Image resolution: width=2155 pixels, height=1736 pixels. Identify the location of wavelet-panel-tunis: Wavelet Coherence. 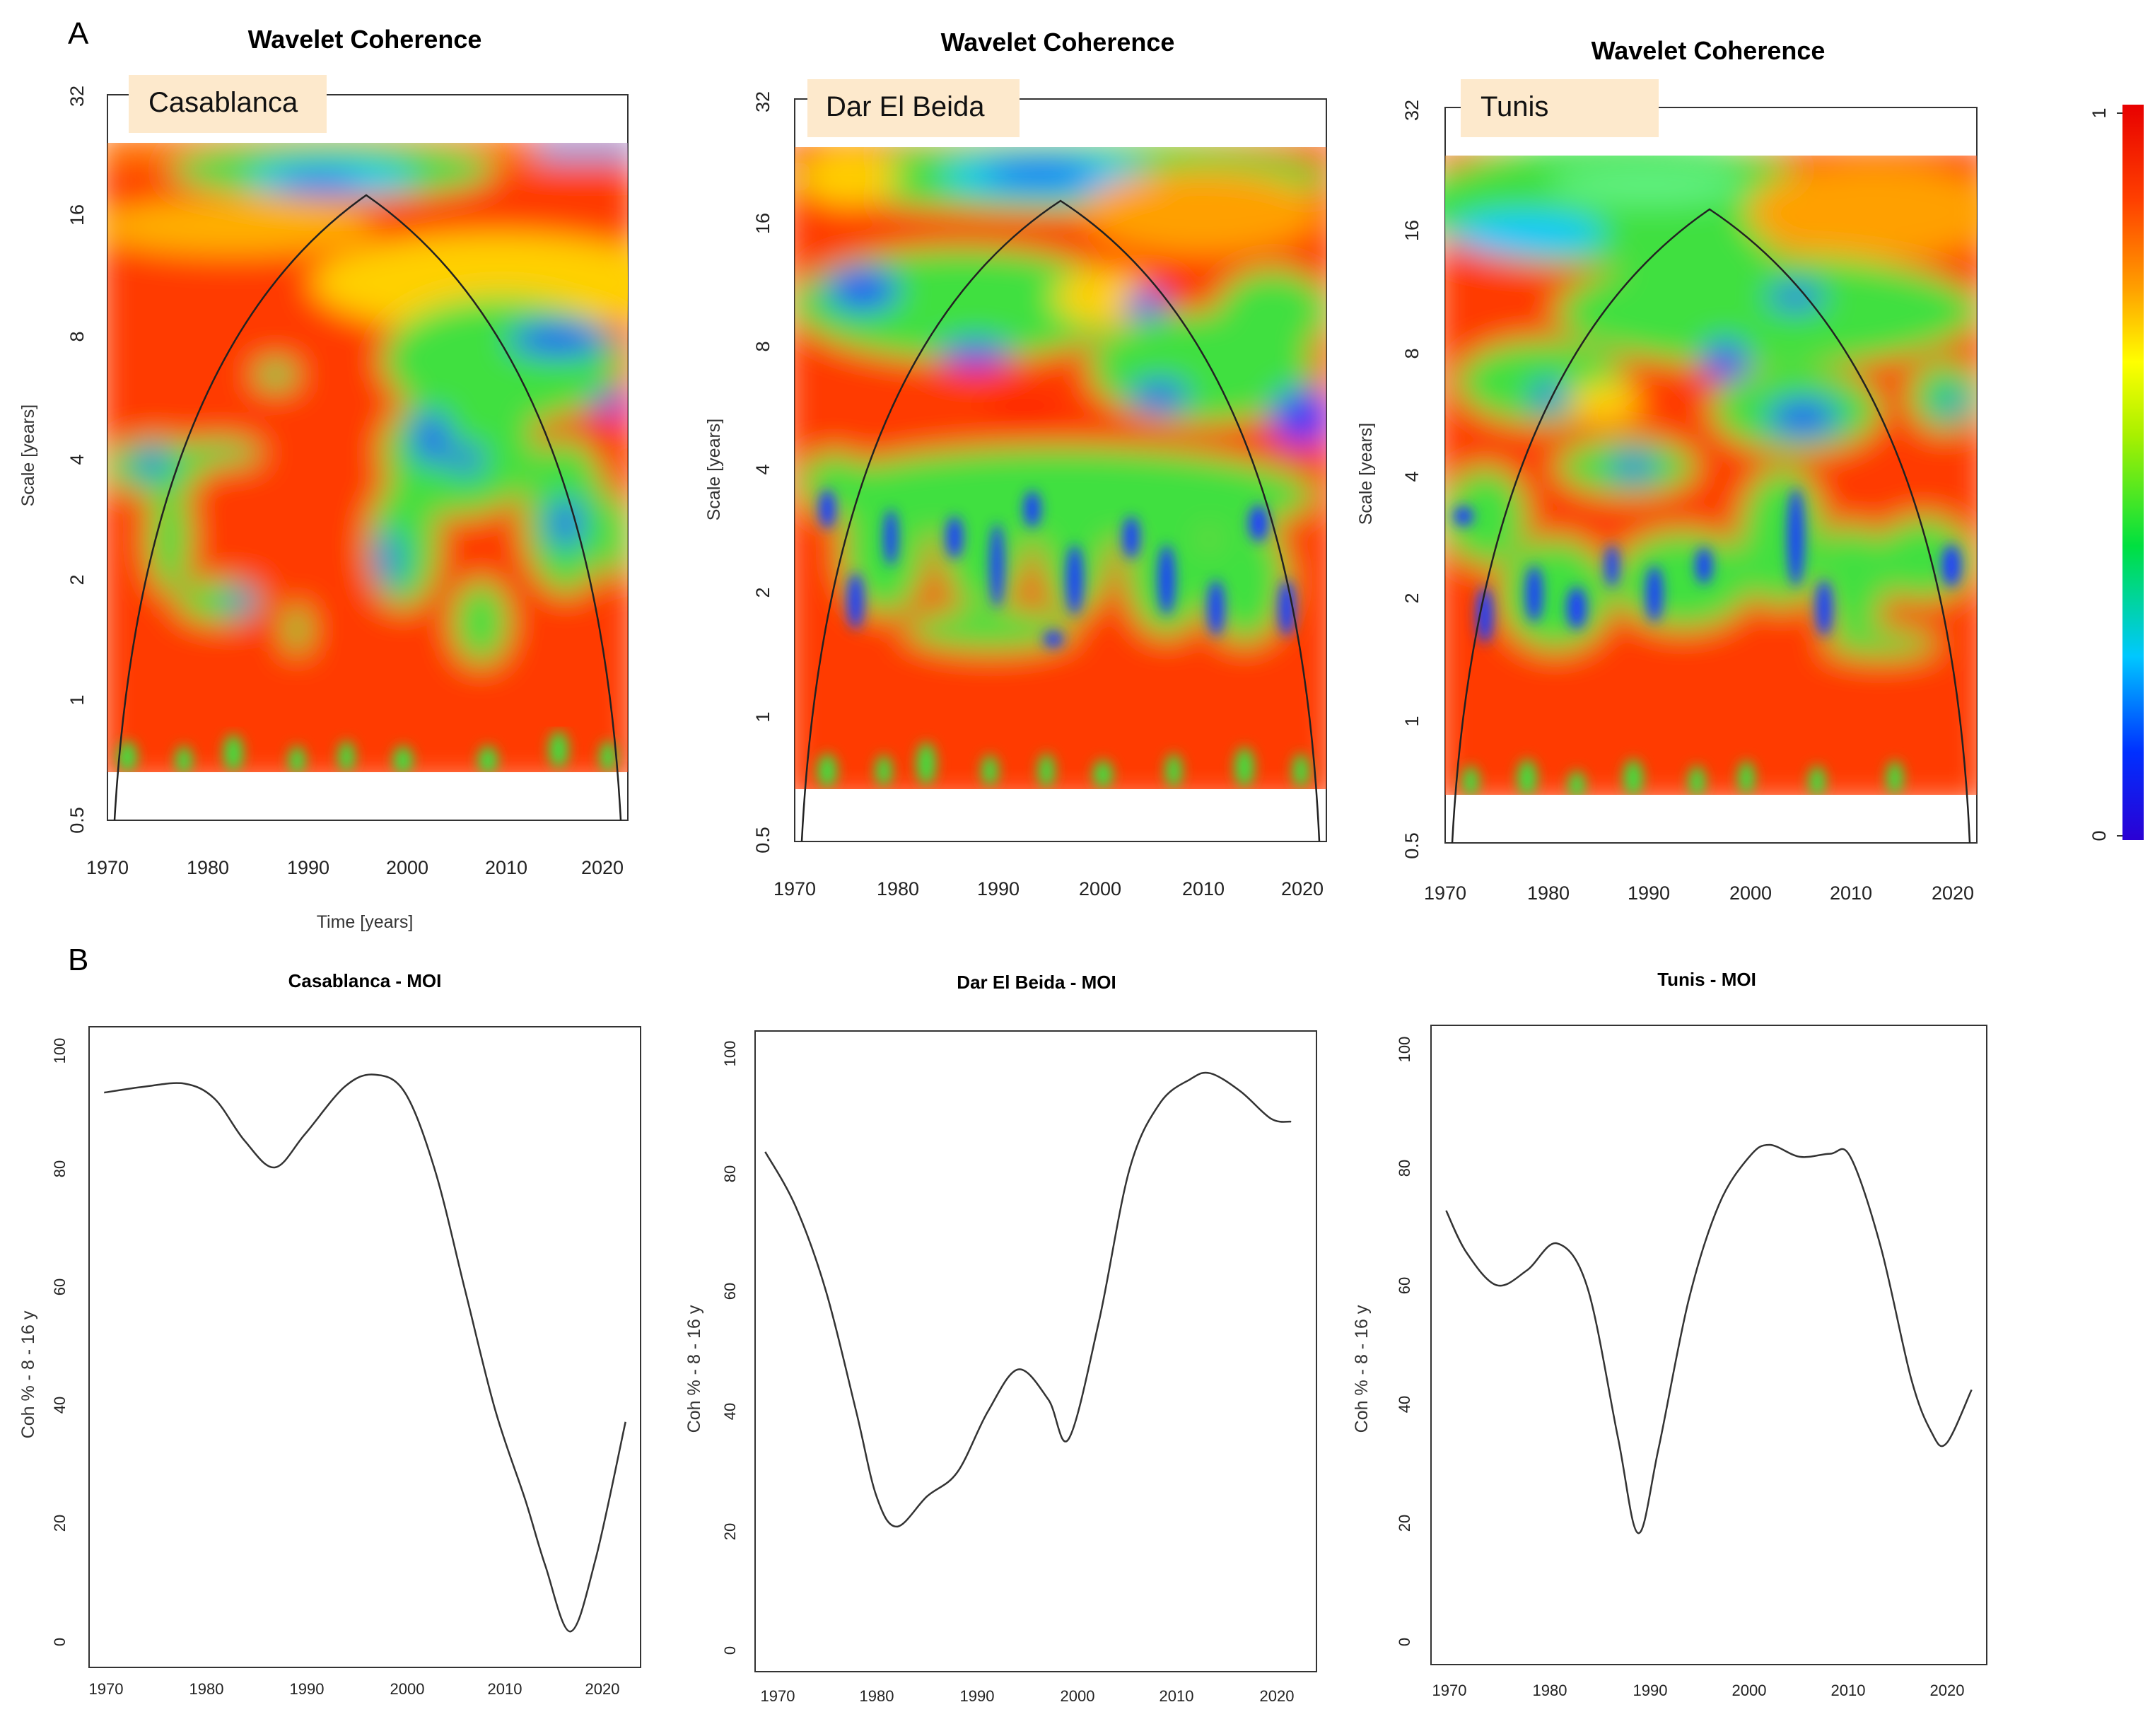
(1667, 470).